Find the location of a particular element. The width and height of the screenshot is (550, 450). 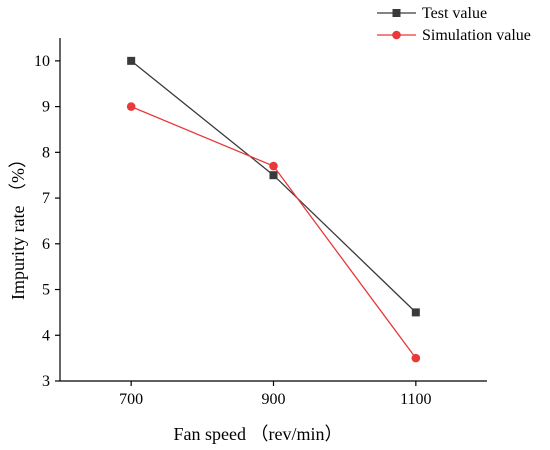

y-tick-label: 5 is located at coordinates (46, 290).